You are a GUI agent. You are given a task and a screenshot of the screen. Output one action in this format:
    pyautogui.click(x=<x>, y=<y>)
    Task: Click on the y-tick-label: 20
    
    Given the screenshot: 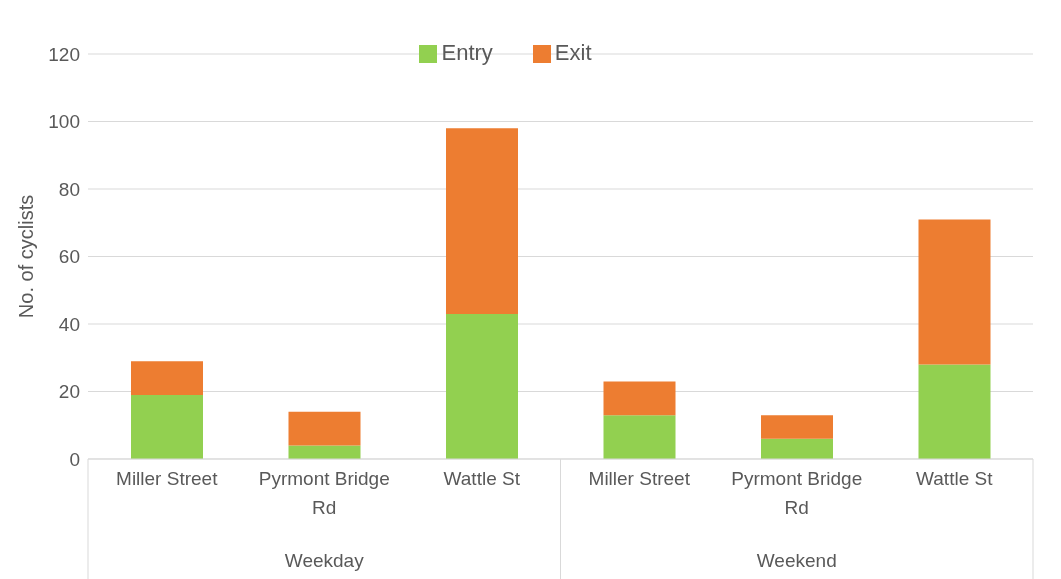 What is the action you would take?
    pyautogui.click(x=69, y=392)
    